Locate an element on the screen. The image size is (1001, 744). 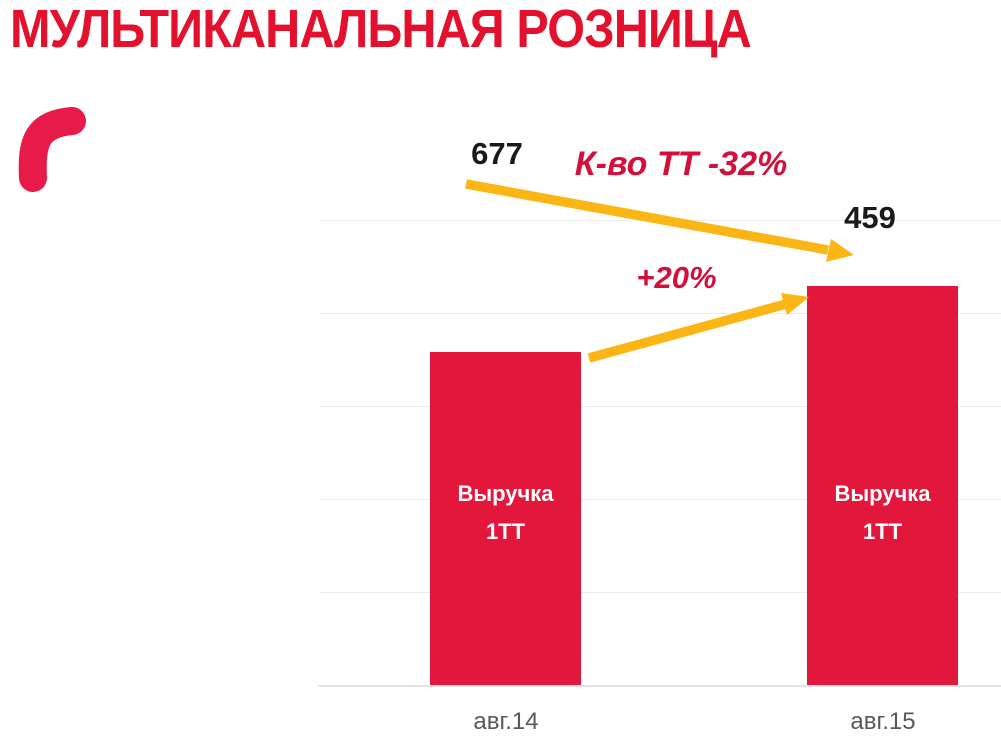
store-count-aug14: 677 is located at coordinates (497, 153).